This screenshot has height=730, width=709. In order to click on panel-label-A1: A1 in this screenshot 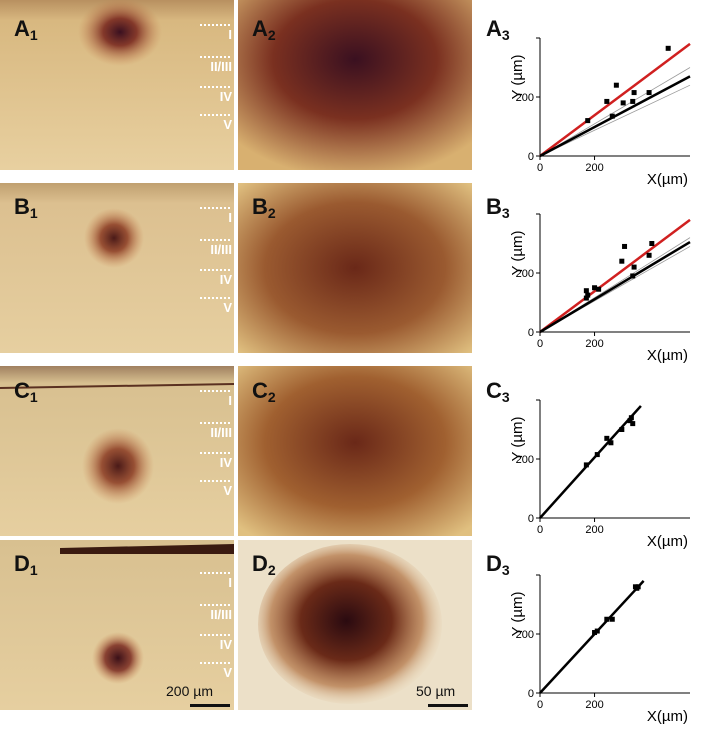, I will do `click(26, 29)`.